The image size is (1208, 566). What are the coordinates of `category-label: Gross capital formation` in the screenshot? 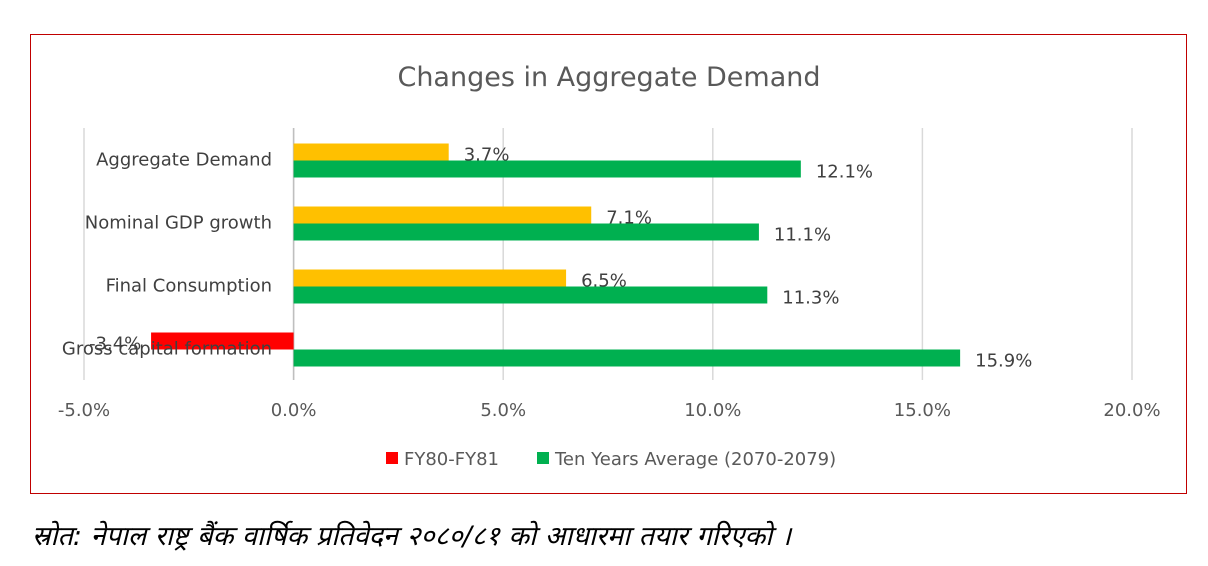 It's located at (167, 349).